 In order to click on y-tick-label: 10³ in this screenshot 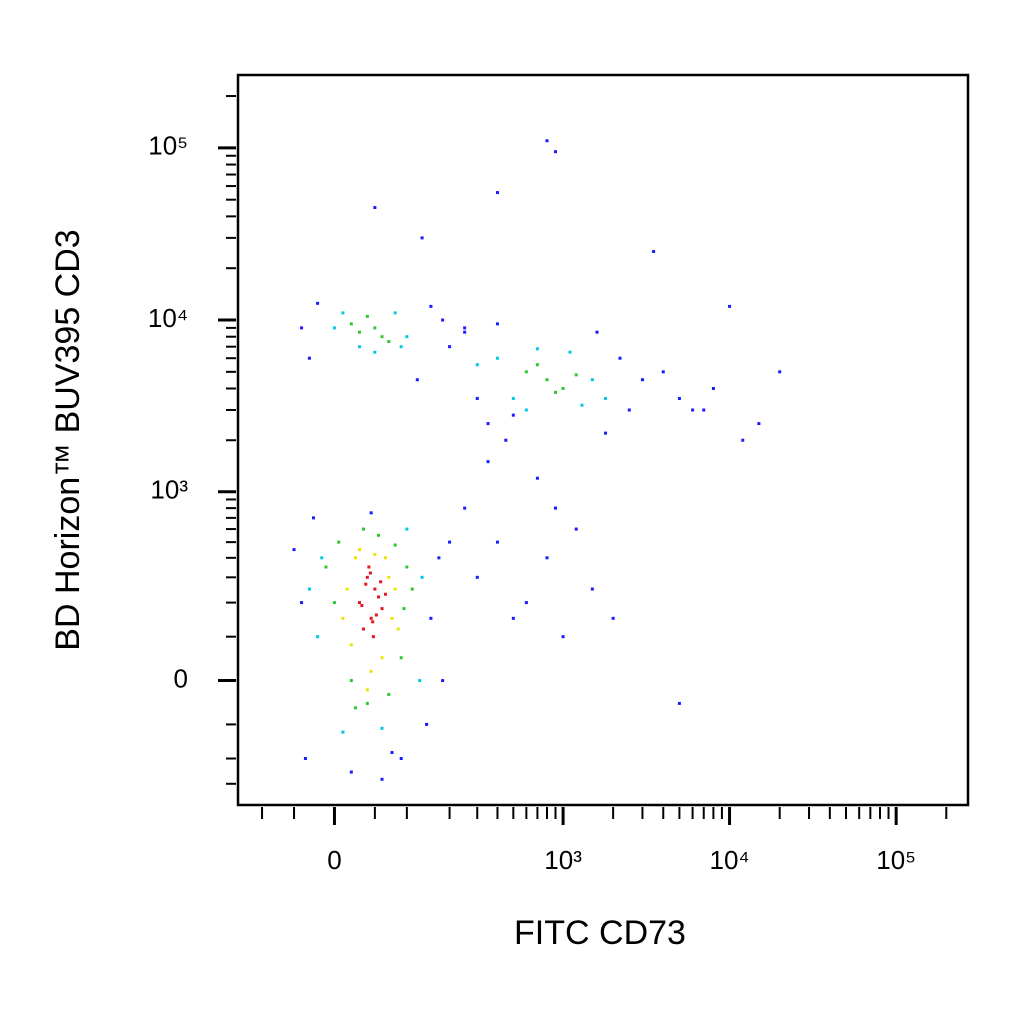, I will do `click(169, 490)`.